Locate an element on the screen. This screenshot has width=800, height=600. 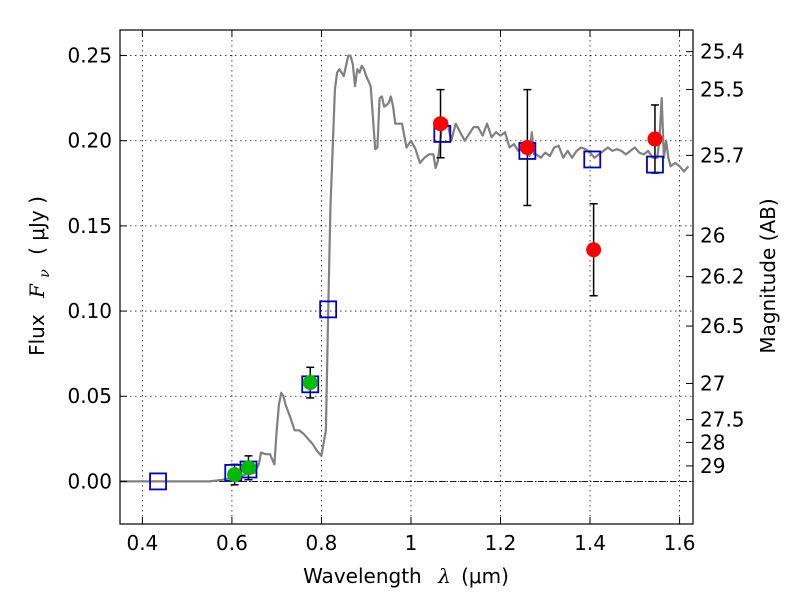
x-tick-label-5: 1.4 is located at coordinates (590, 543).